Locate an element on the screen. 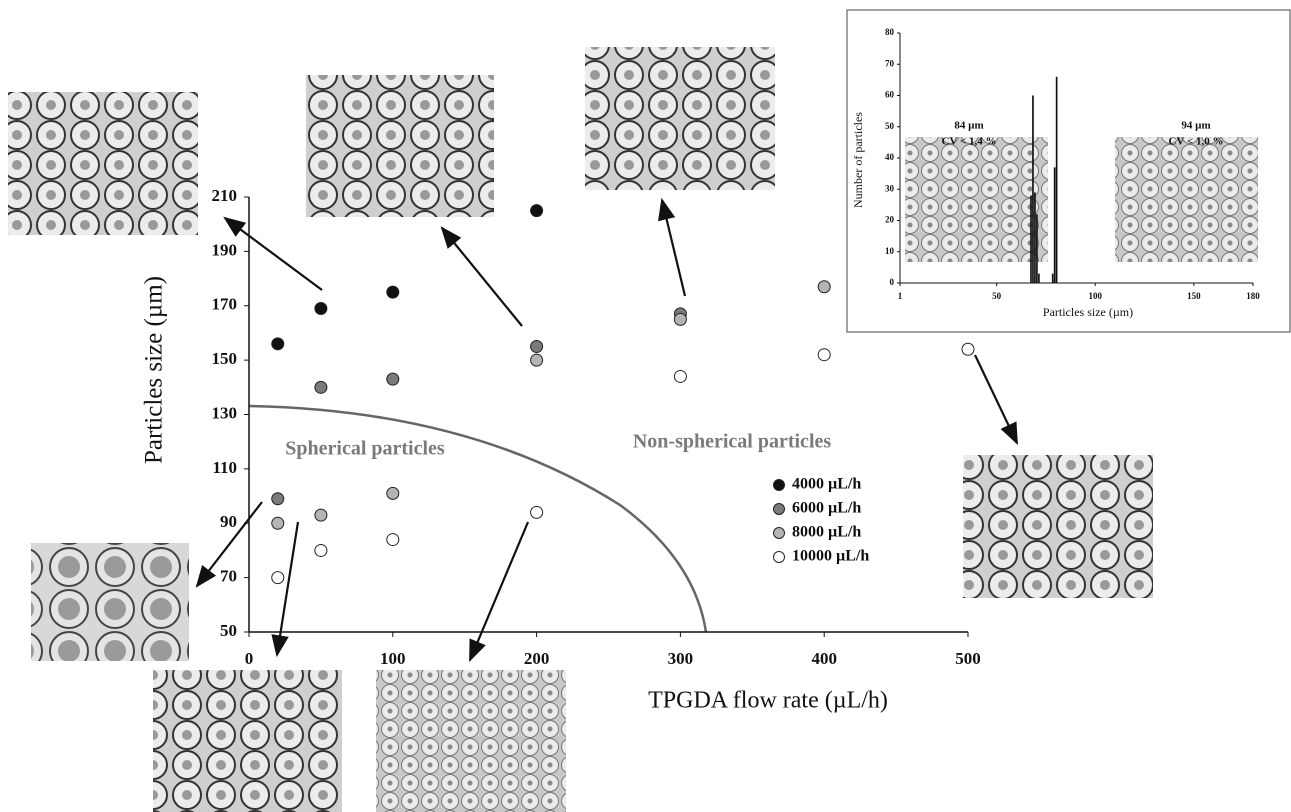 This screenshot has height=812, width=1291. region-label: Non-spherical particles is located at coordinates (732, 442).